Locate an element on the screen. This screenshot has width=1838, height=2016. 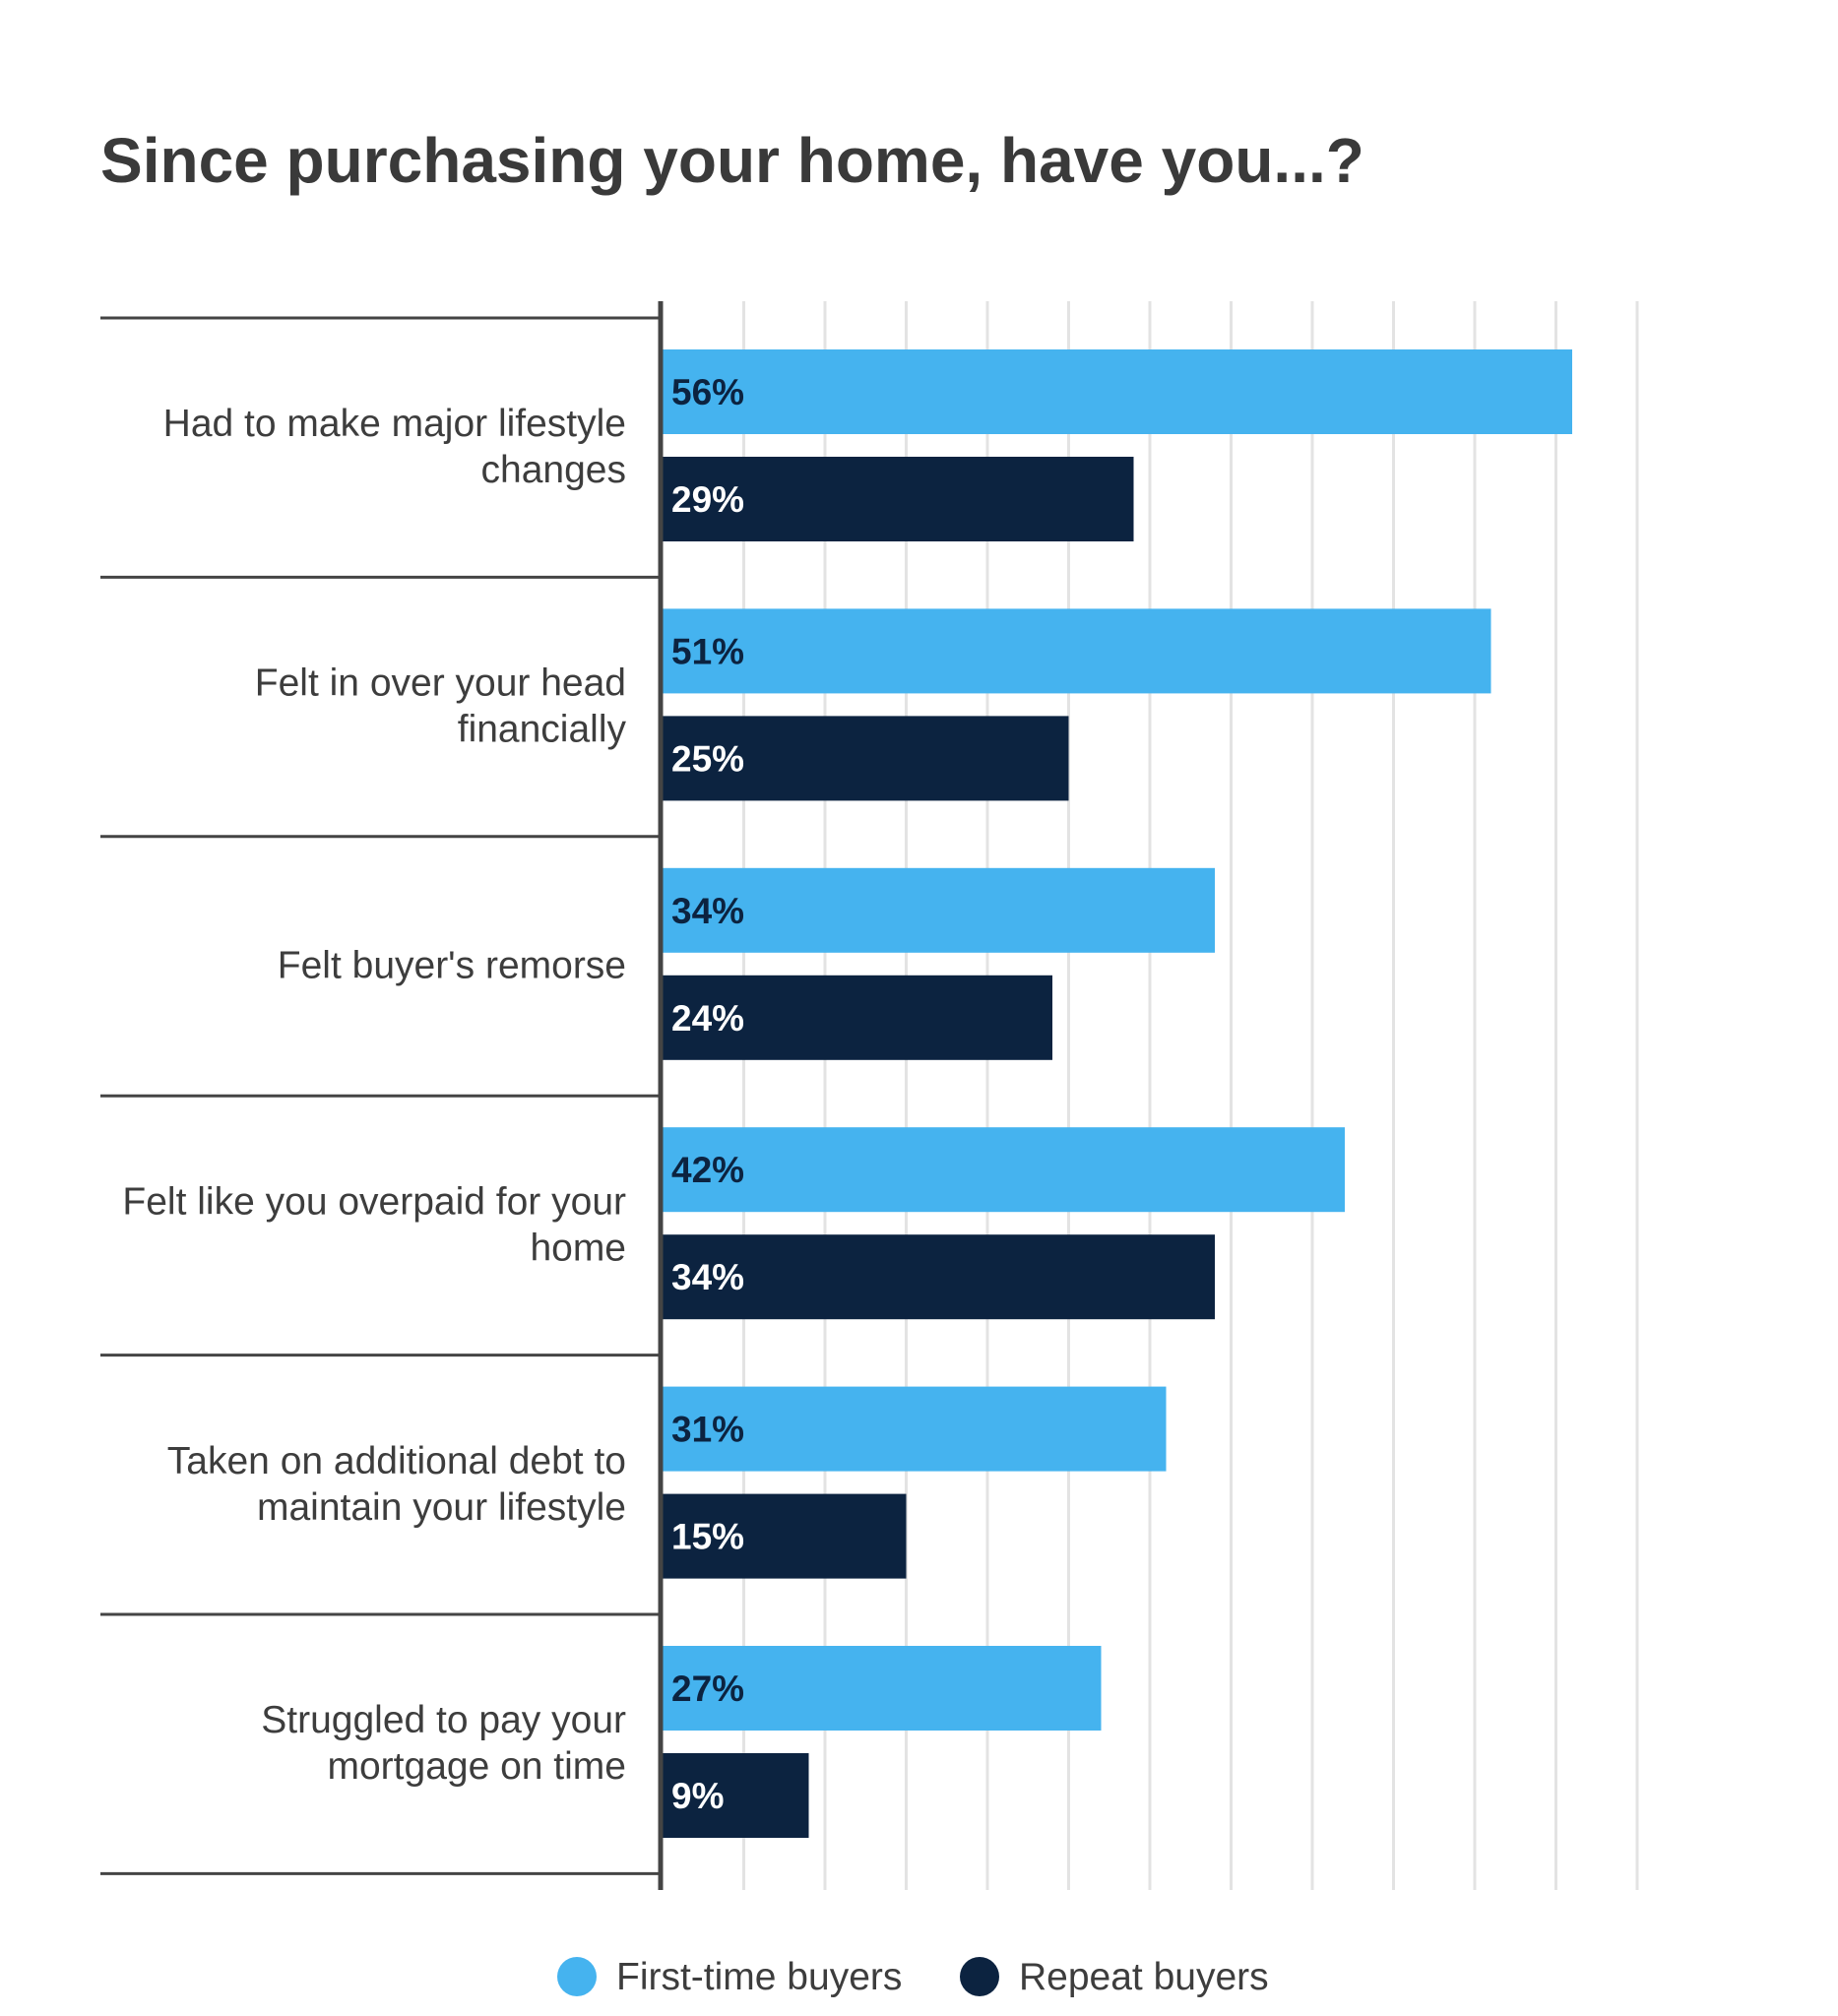
category-label-line: financially is located at coordinates (543, 730).